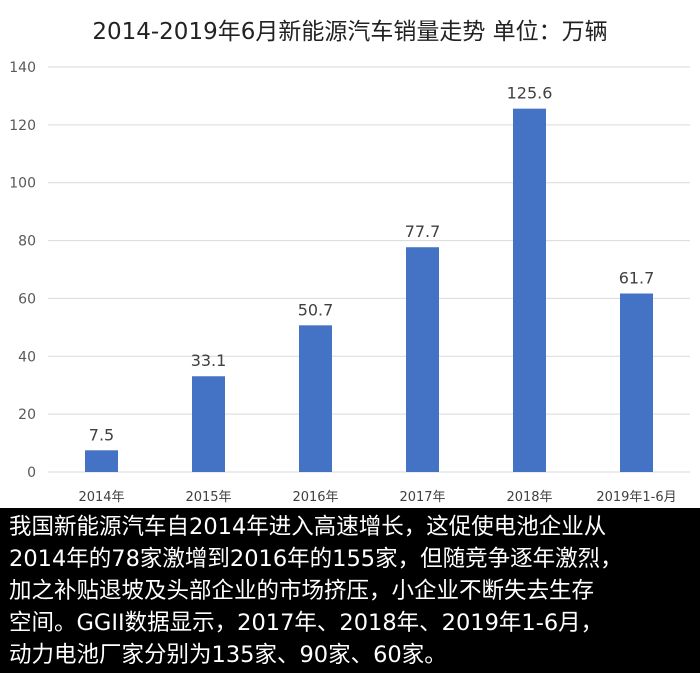  I want to click on category-label: 2017年, so click(422, 497).